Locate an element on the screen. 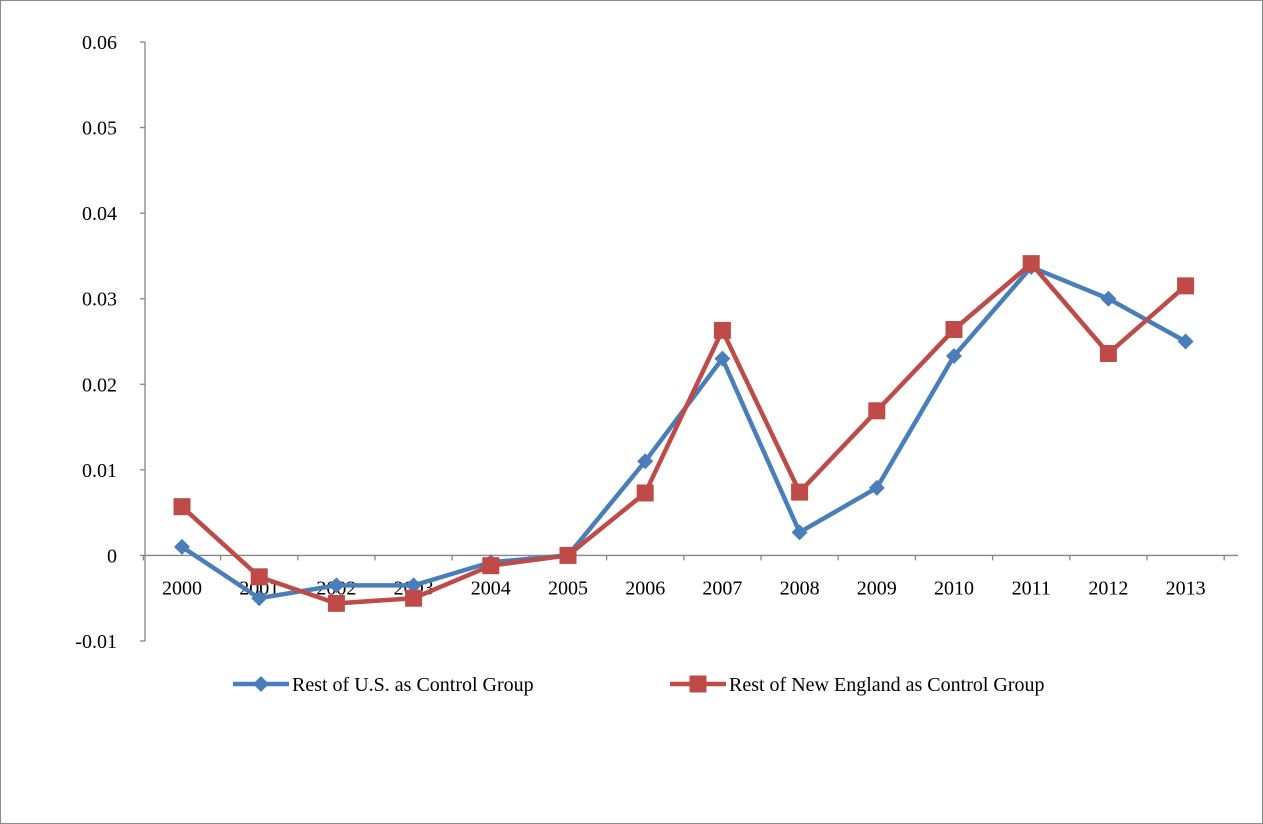 The height and width of the screenshot is (824, 1263). y-tick-label: 0.05 is located at coordinates (99, 129).